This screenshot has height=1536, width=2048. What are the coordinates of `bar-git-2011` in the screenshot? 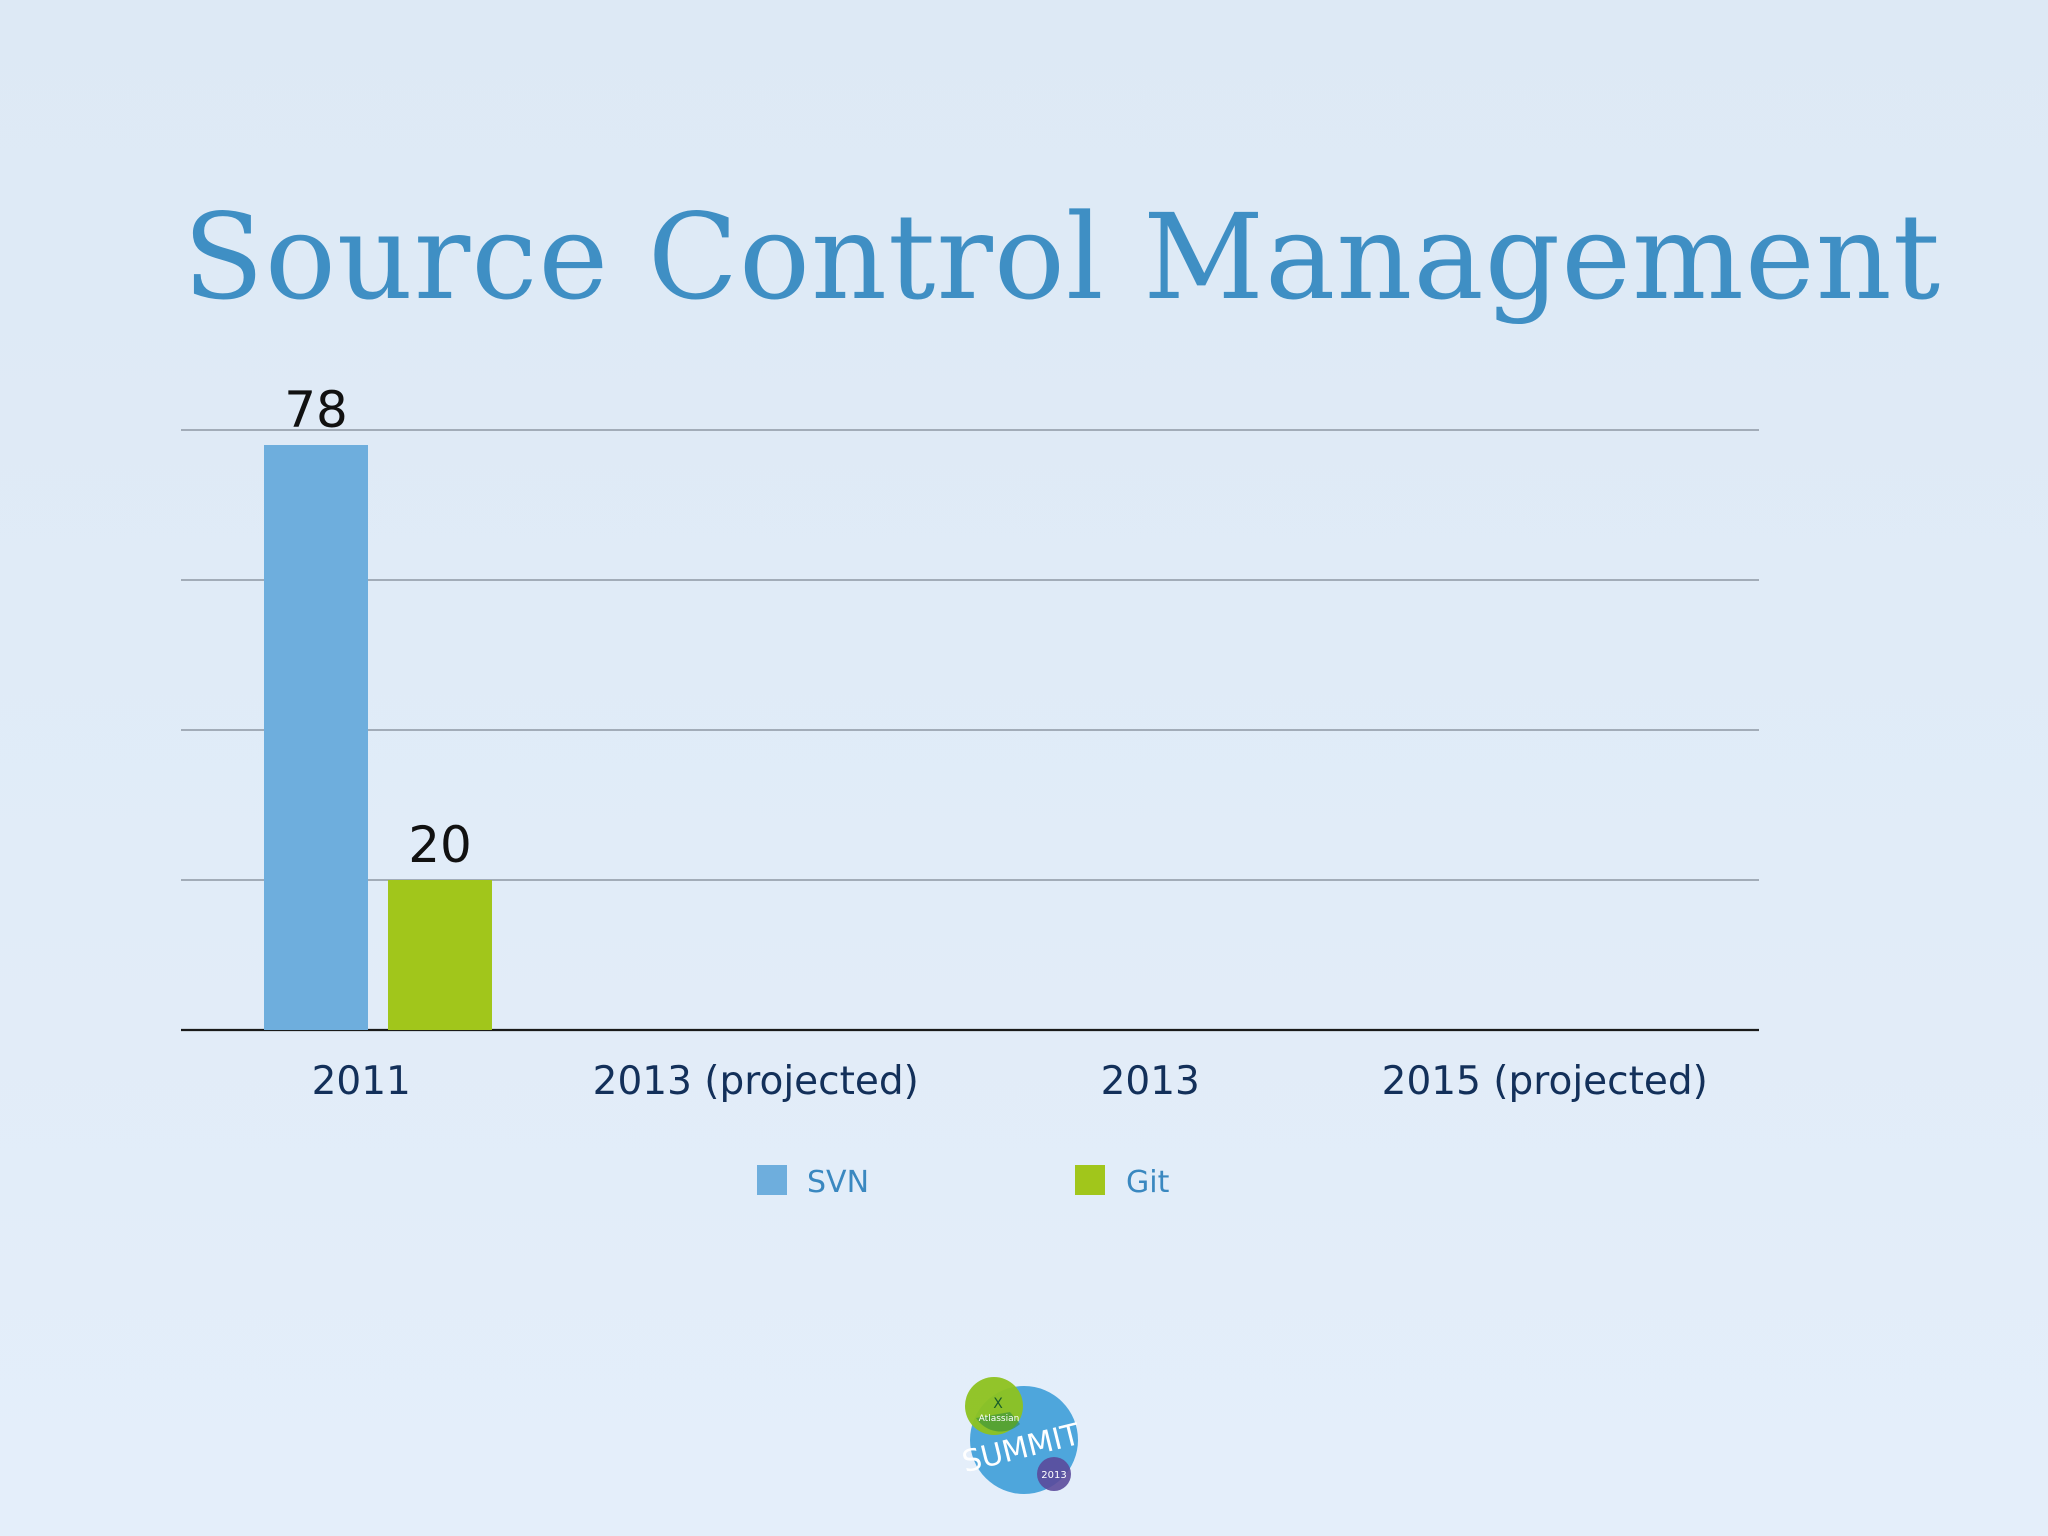 It's located at (440, 955).